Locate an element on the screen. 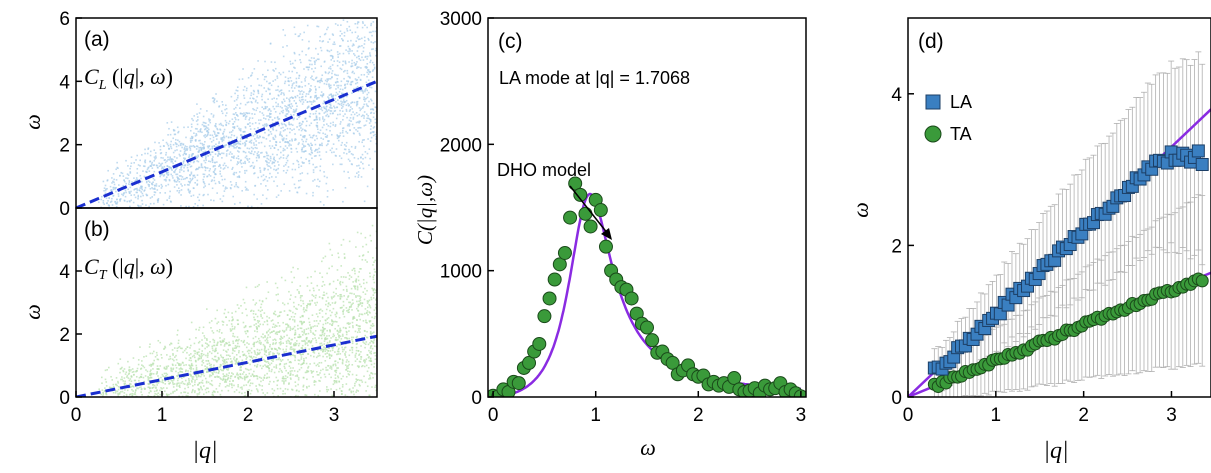  panel-a-y-tick-label: 6 is located at coordinates (64, 19).